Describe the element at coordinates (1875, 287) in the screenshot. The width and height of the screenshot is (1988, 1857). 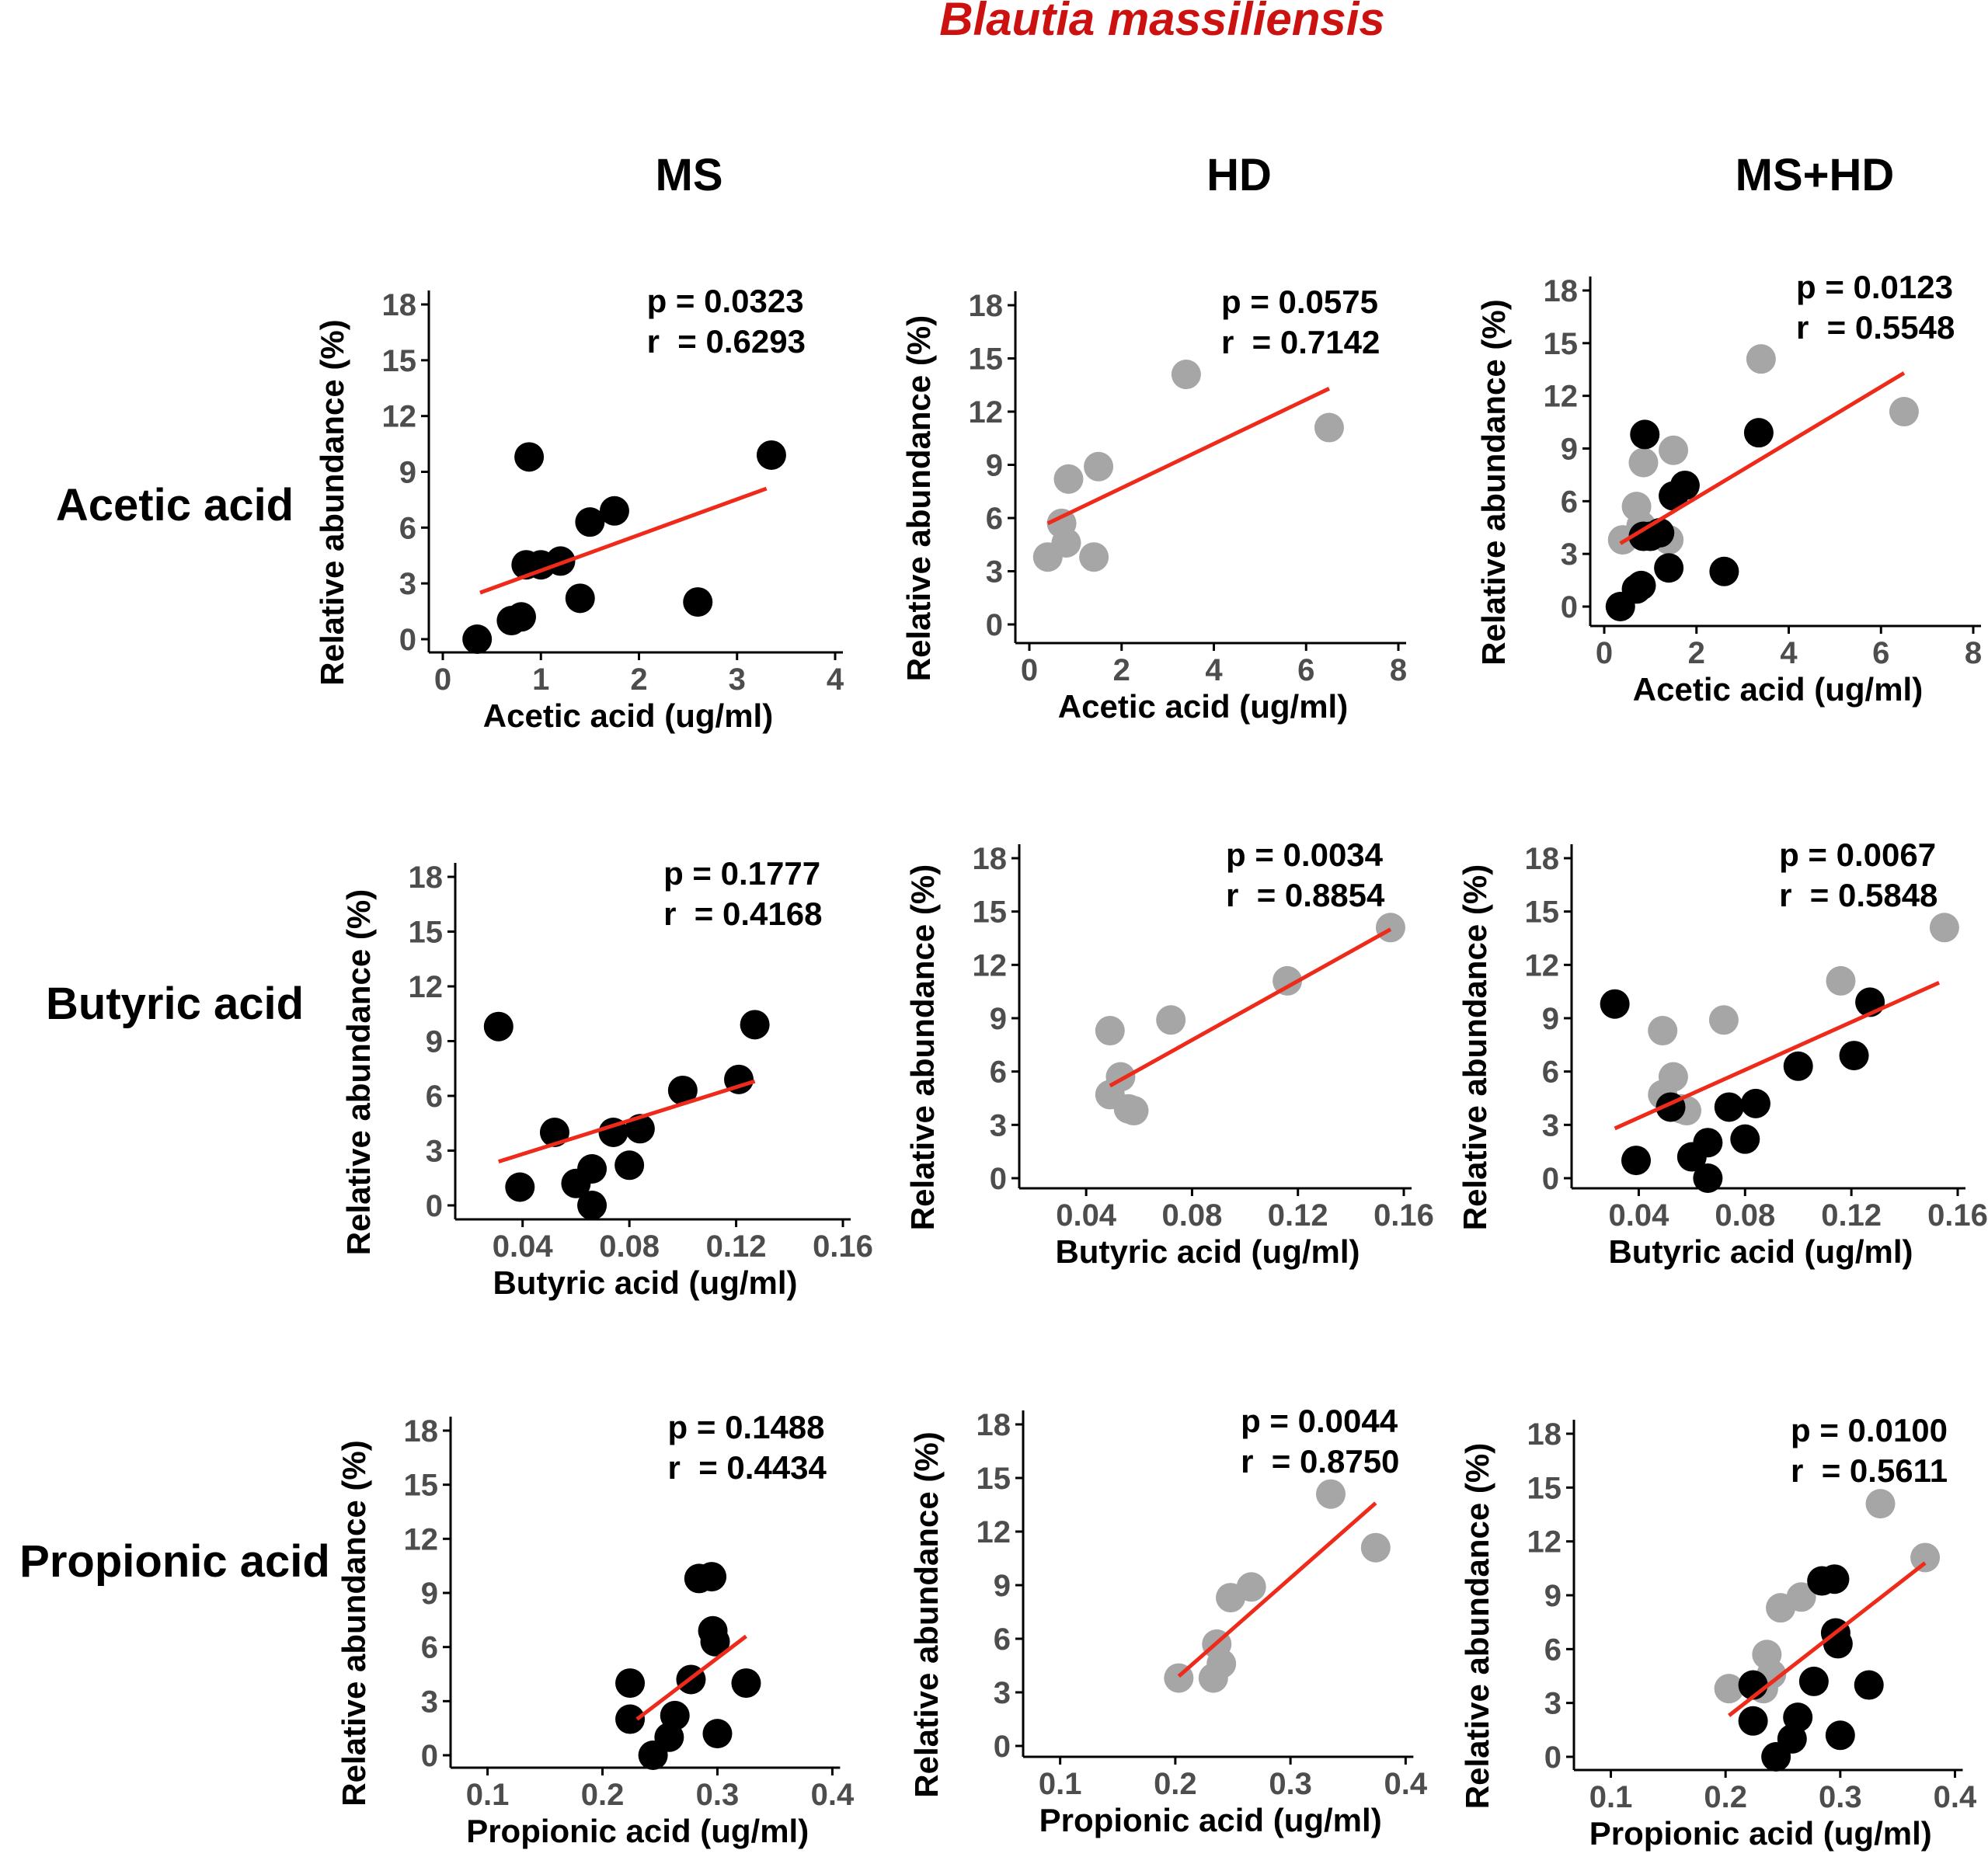
I see `p-value-text: p = 0.0123` at that location.